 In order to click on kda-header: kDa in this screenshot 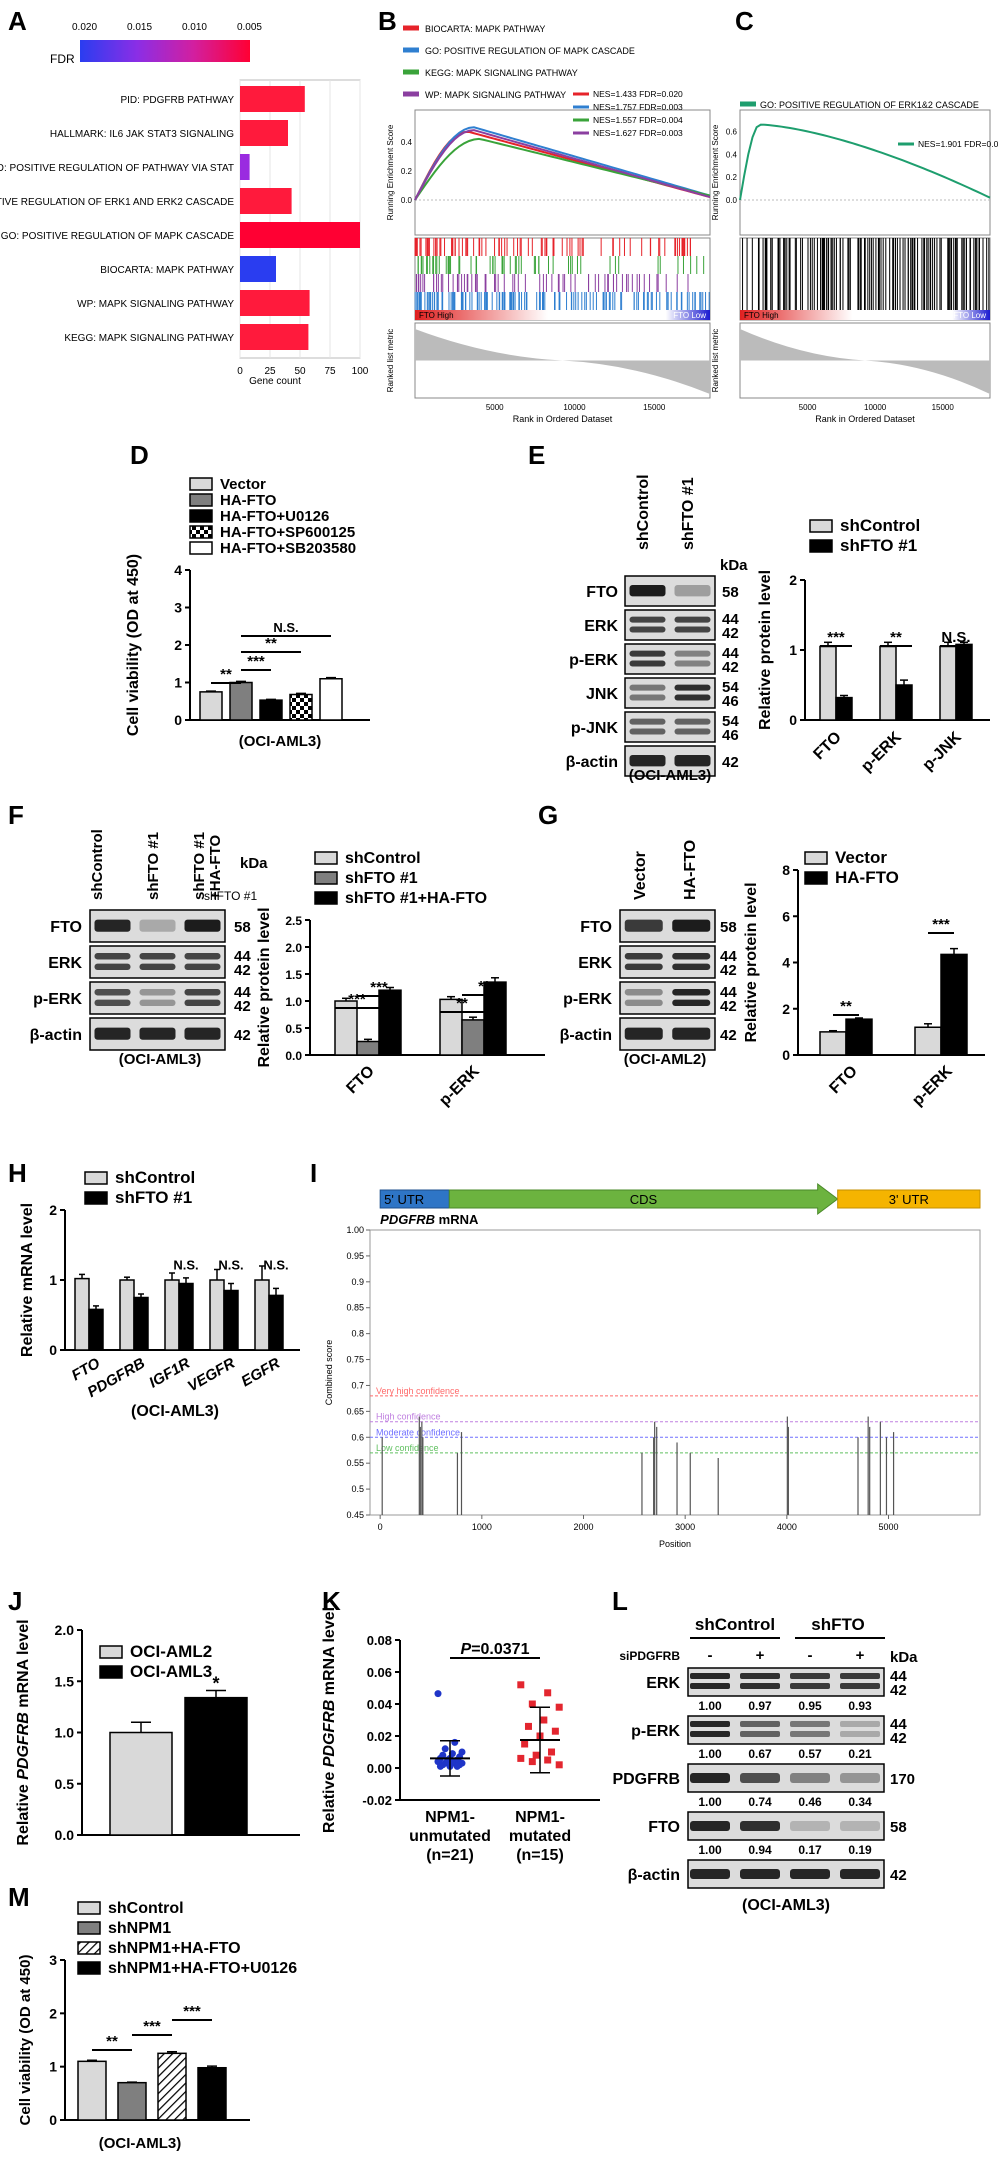, I will do `click(254, 863)`.